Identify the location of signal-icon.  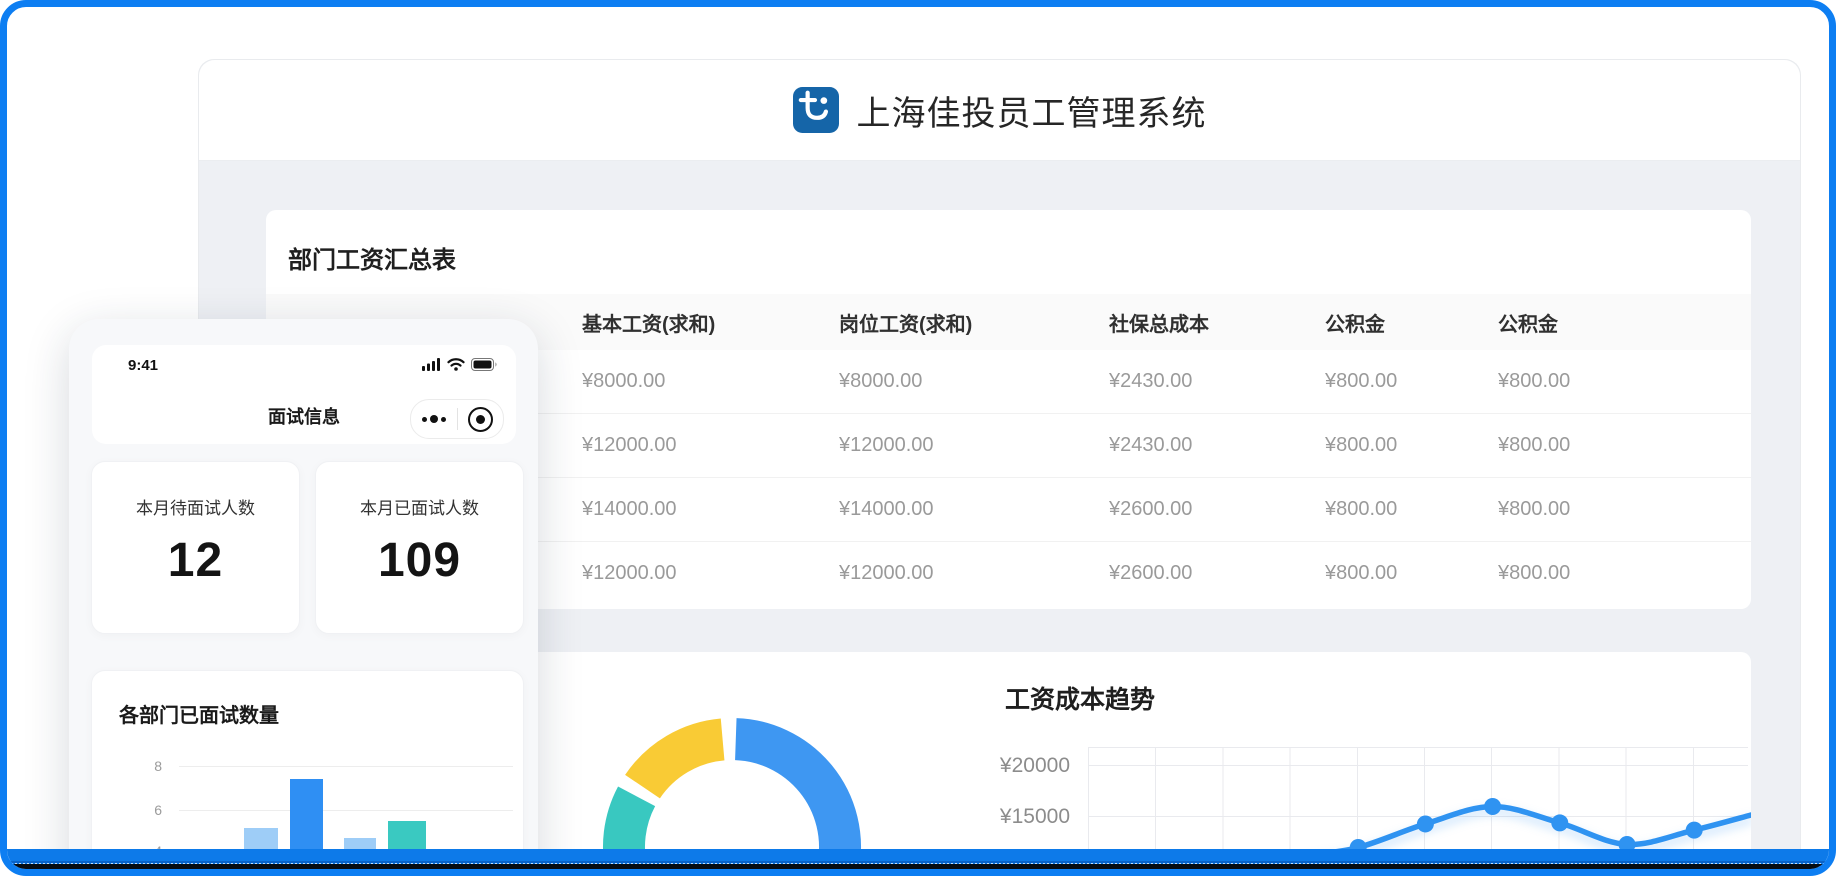
(431, 364).